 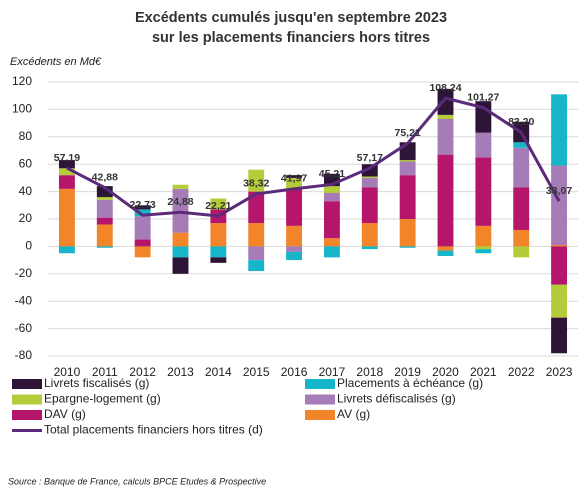 What do you see at coordinates (142, 372) in the screenshot?
I see `x-tick-label: 2012` at bounding box center [142, 372].